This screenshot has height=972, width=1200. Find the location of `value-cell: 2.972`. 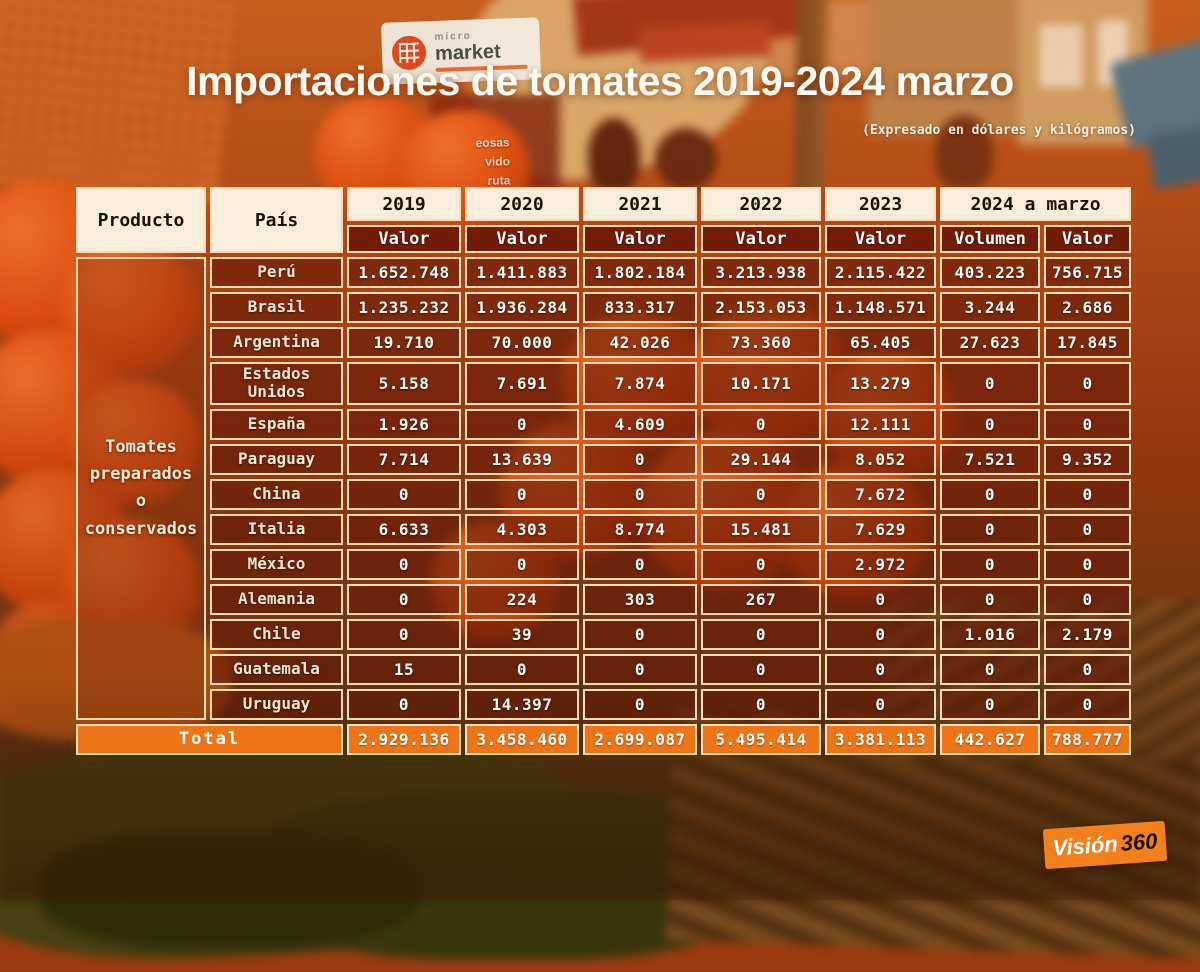

value-cell: 2.972 is located at coordinates (880, 564).